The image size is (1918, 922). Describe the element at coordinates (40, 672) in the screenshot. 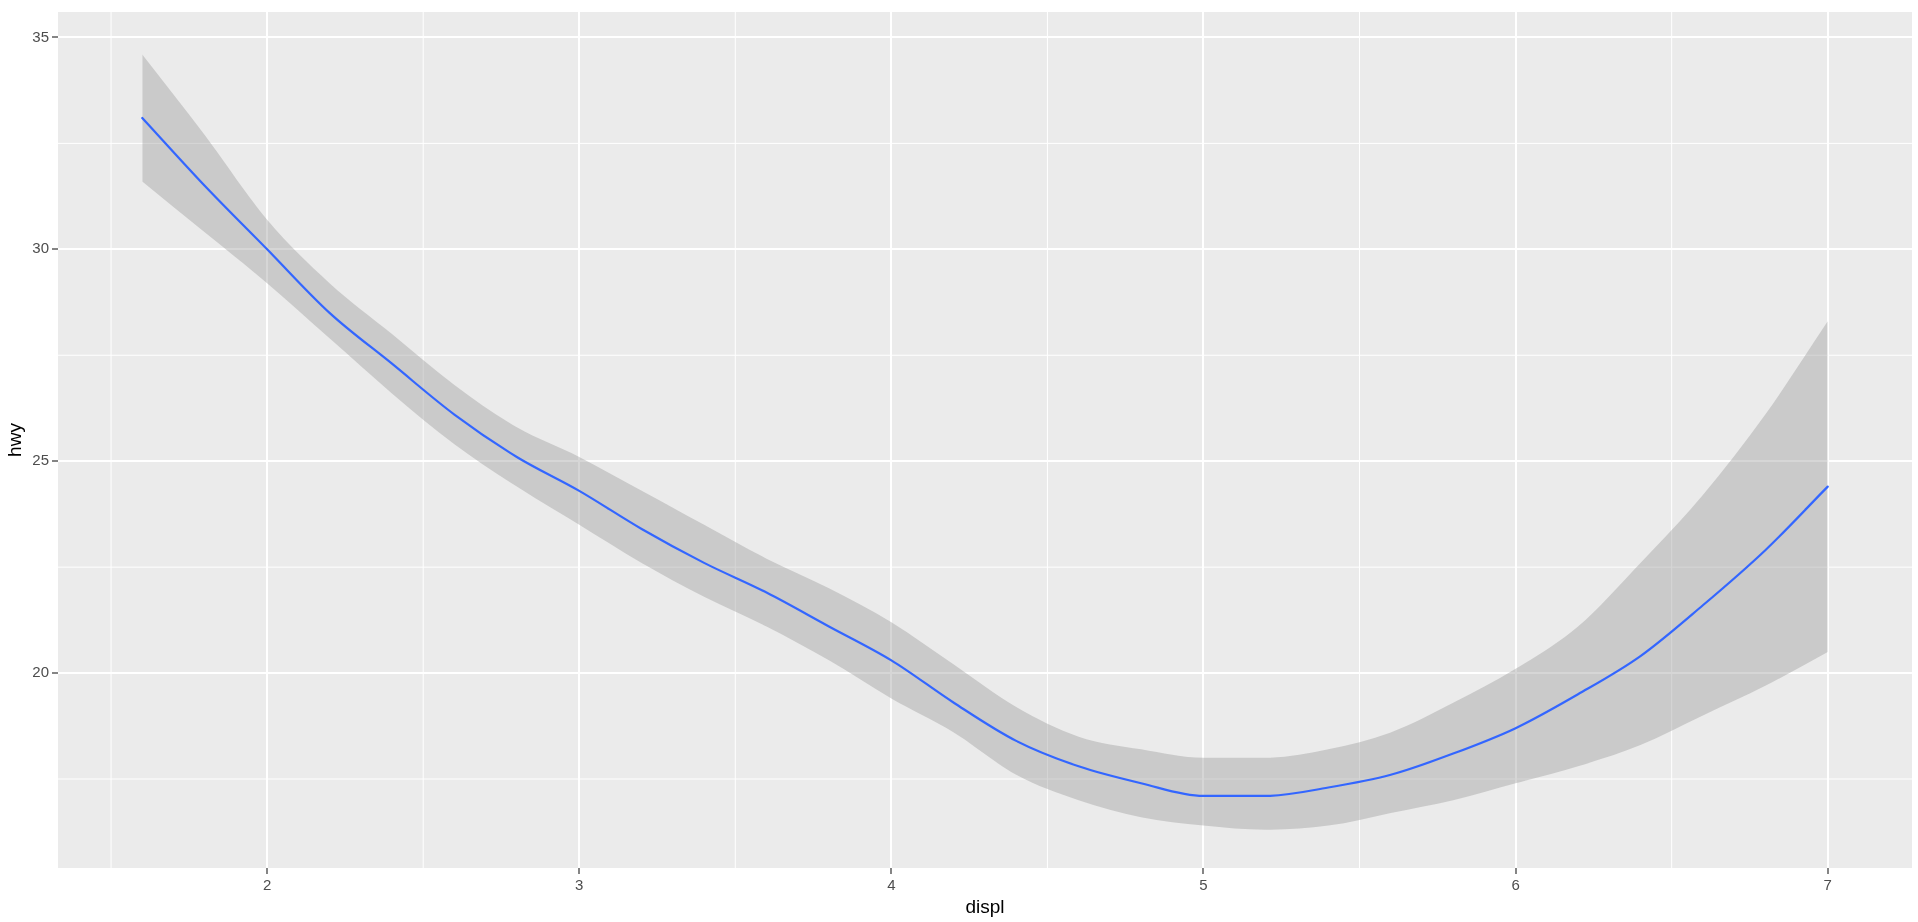

I see `y-tick-label: 20` at that location.